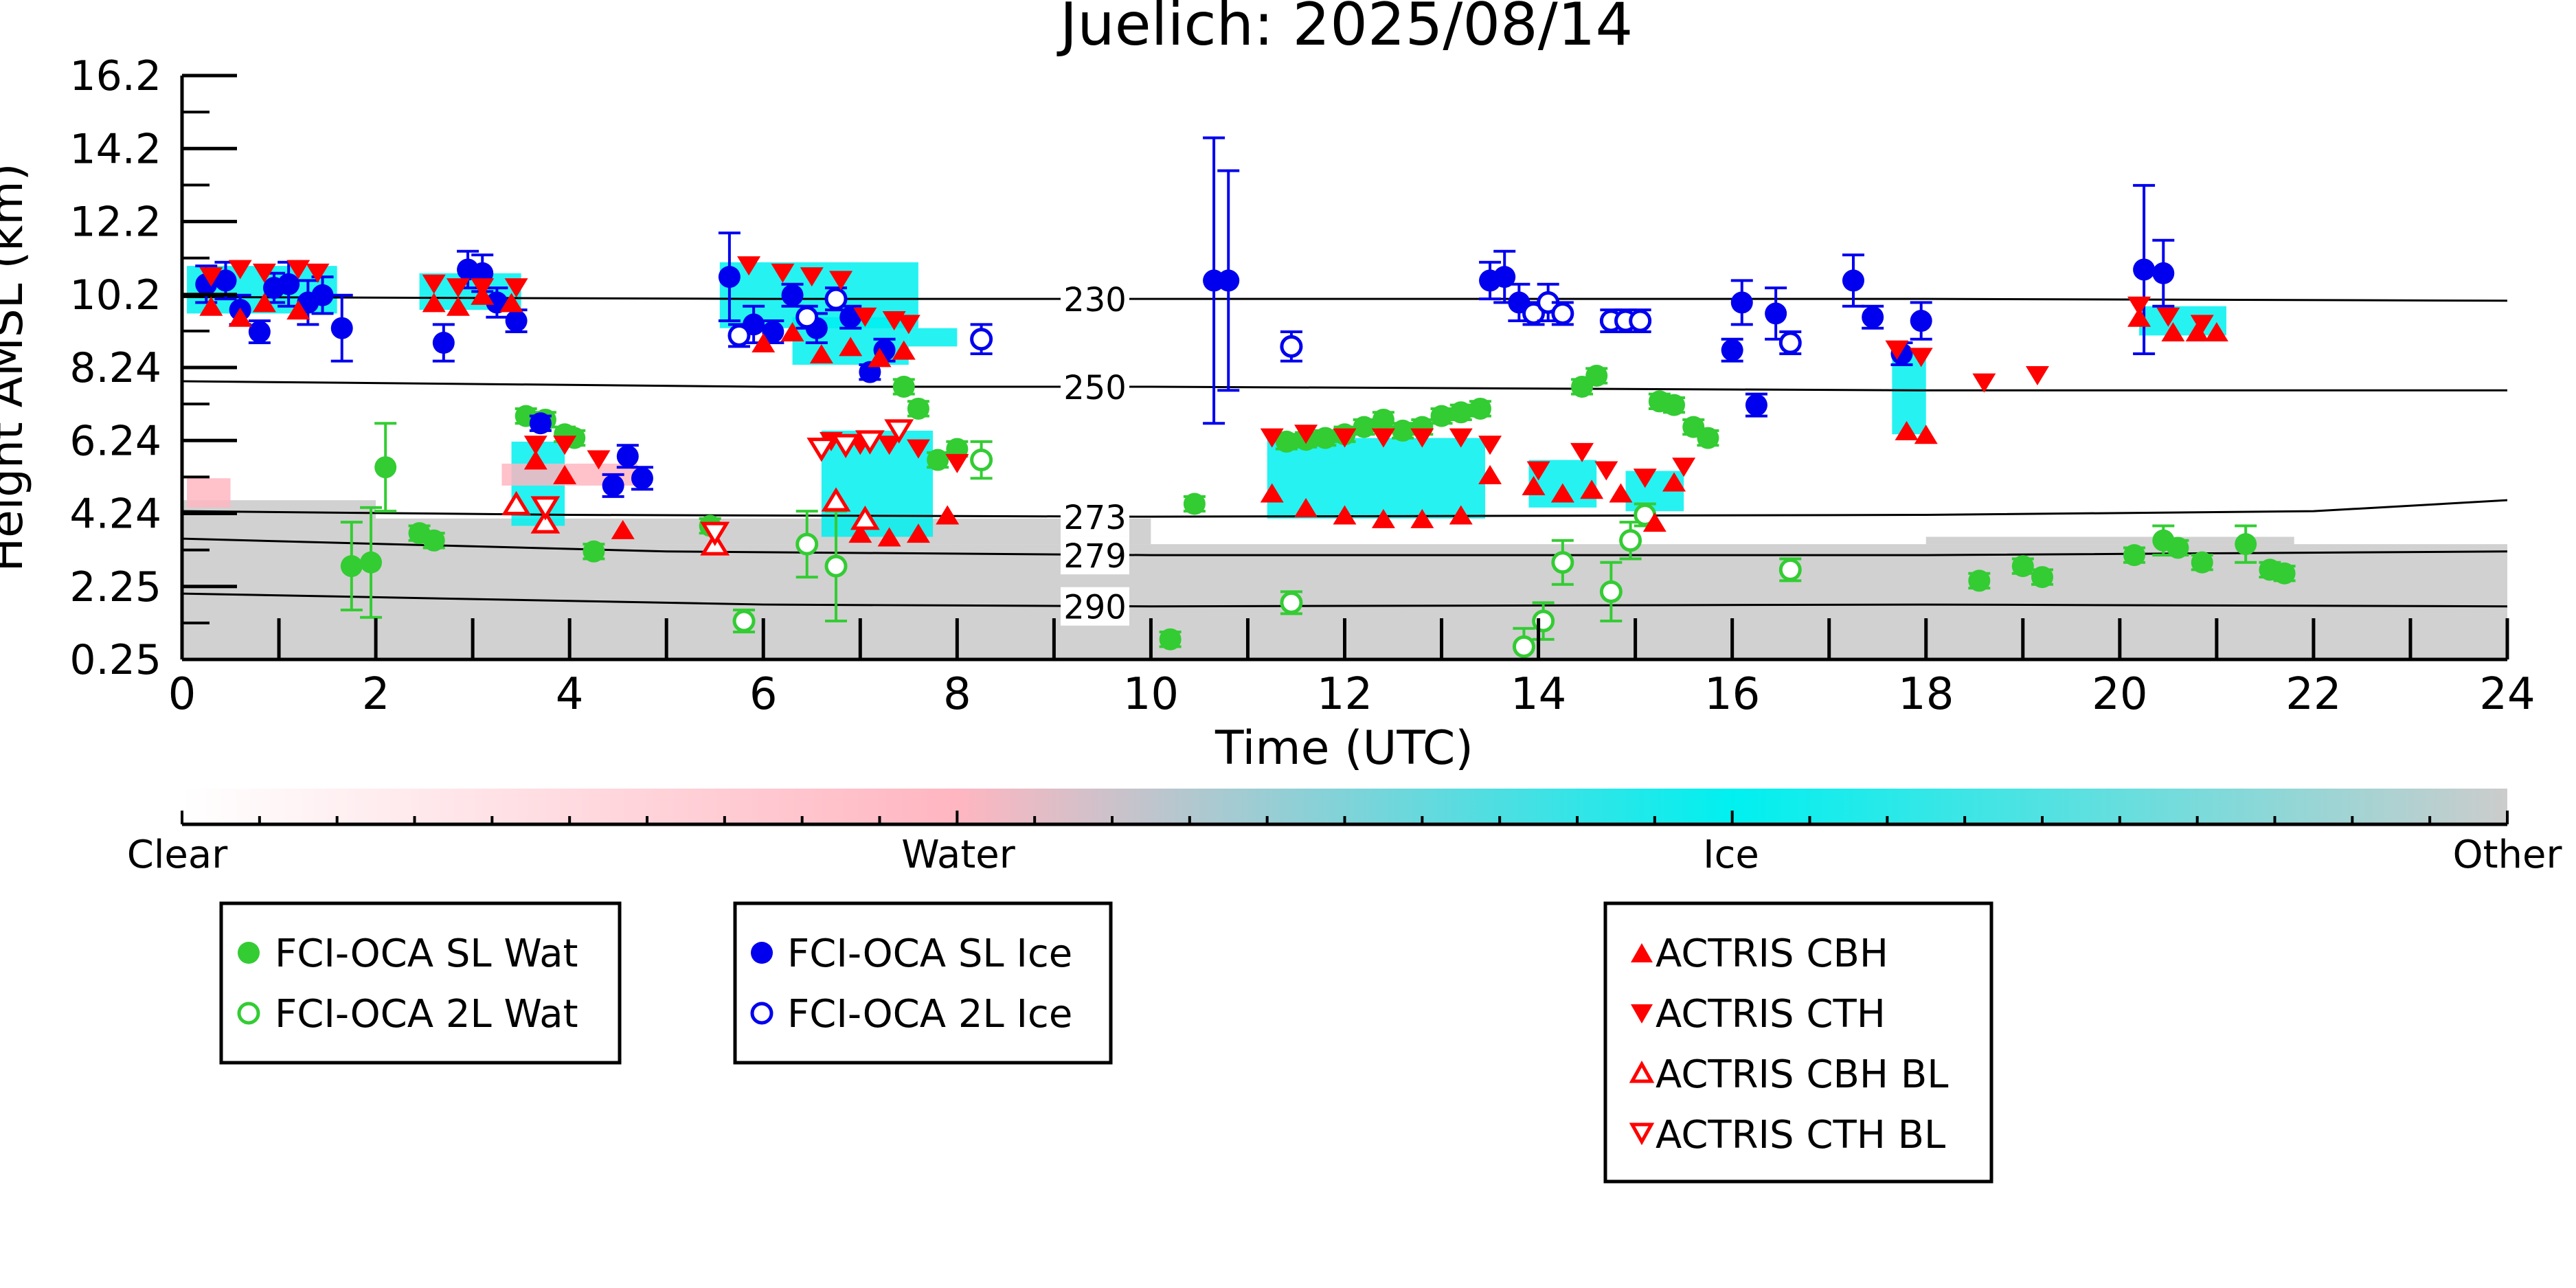 The image size is (2576, 1288). Describe the element at coordinates (248, 1013) in the screenshot. I see `legend-marker-2l-wat` at that location.